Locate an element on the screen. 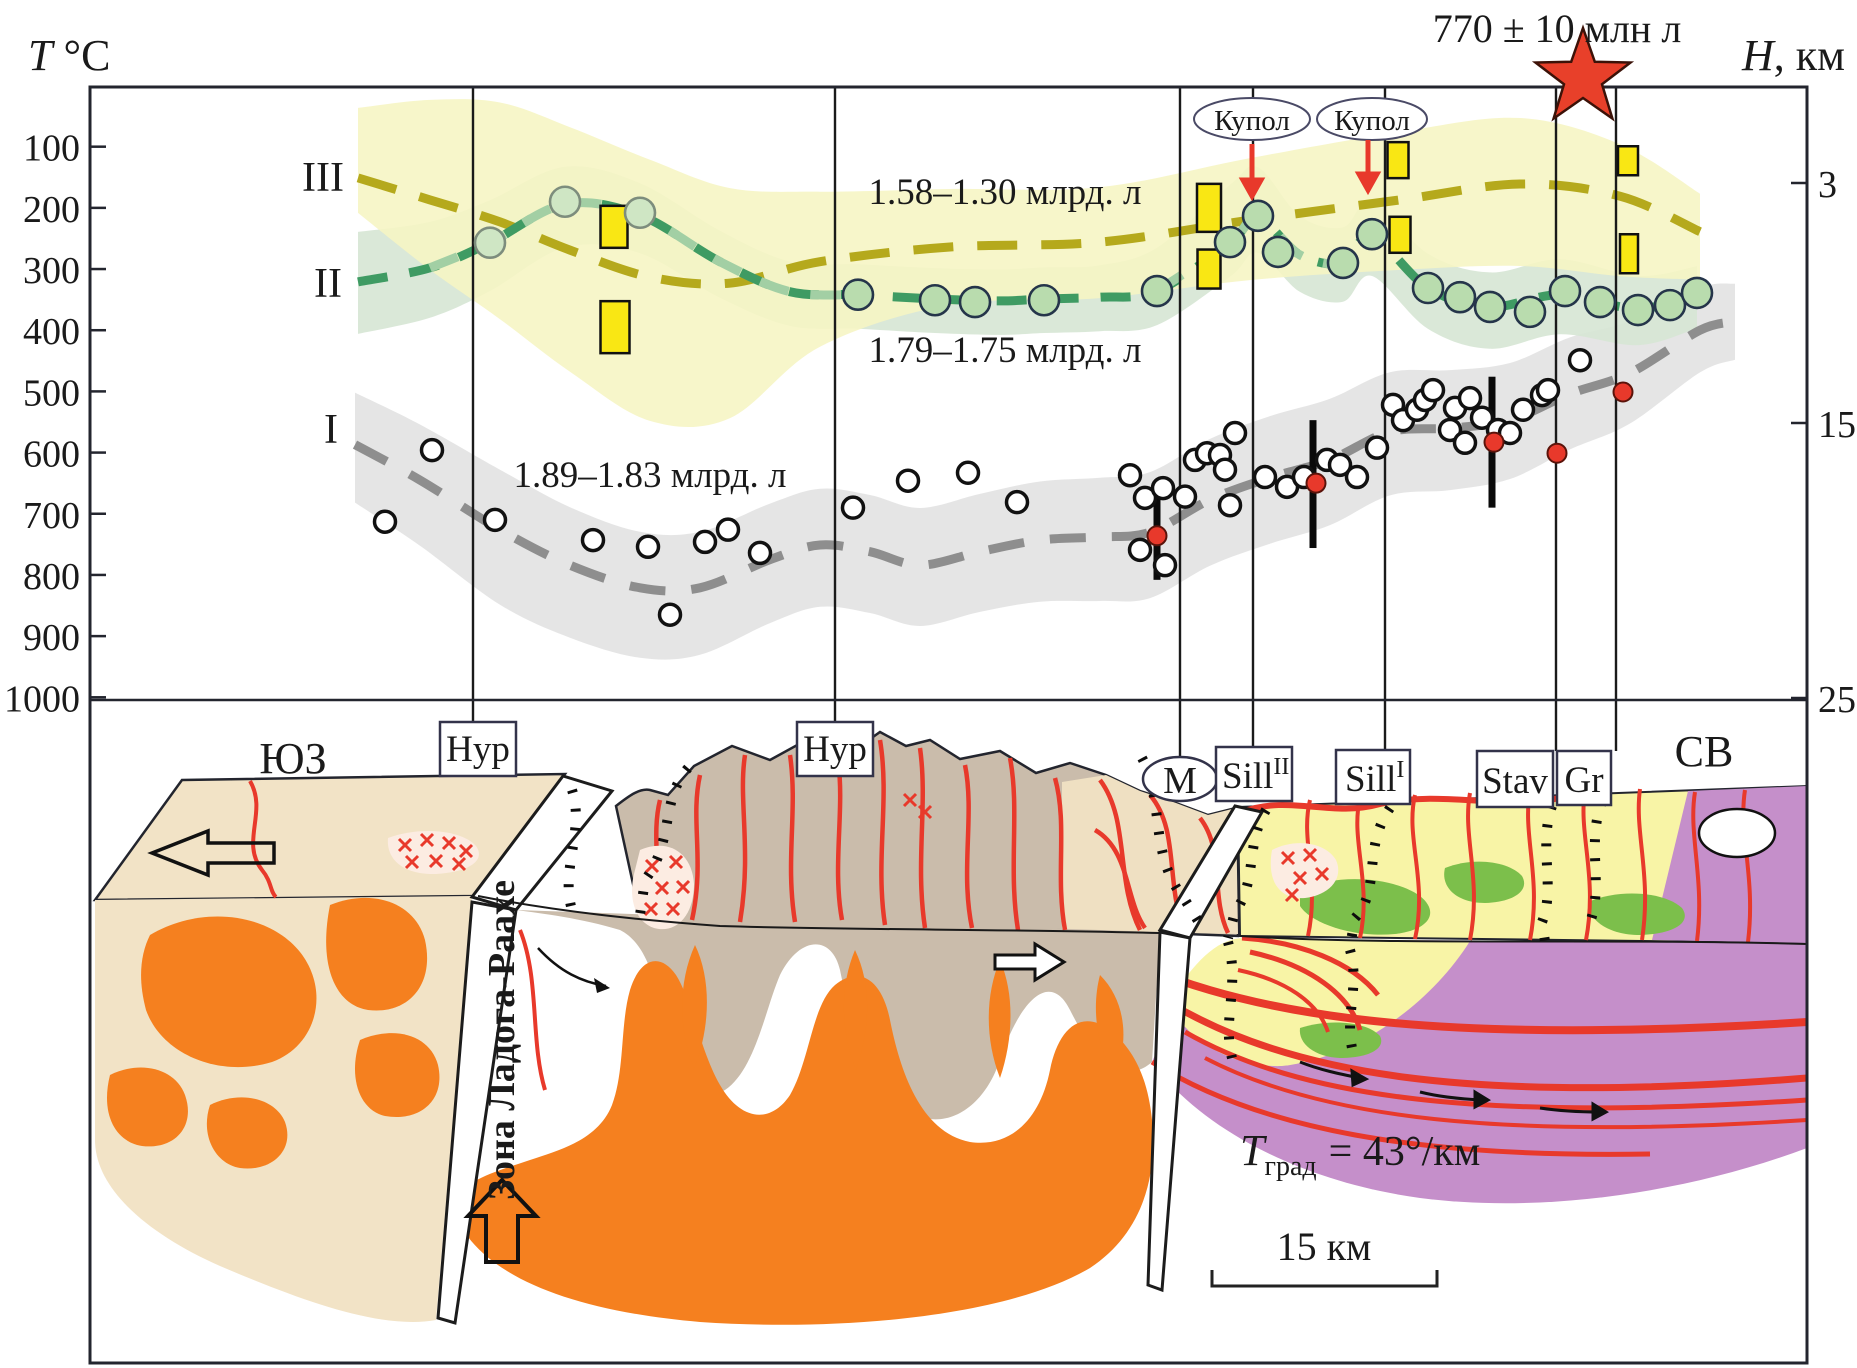 The height and width of the screenshot is (1368, 1857). marker-label-nur-2: Нур is located at coordinates (835, 749).